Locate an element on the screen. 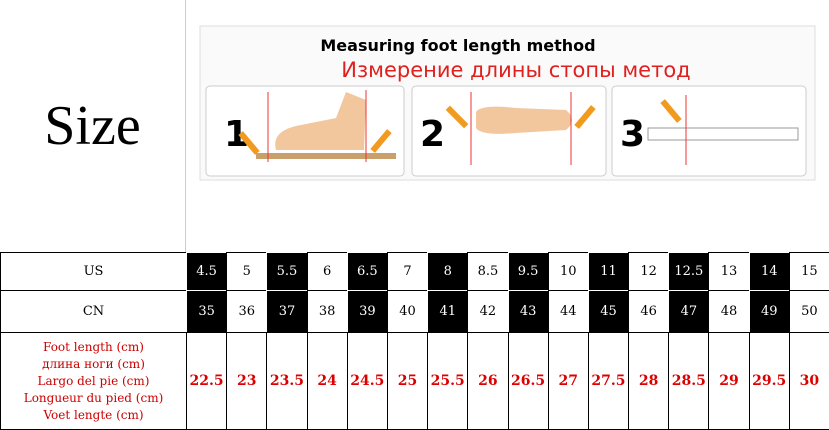 The width and height of the screenshot is (829, 430). size-cell: 15 is located at coordinates (808, 271).